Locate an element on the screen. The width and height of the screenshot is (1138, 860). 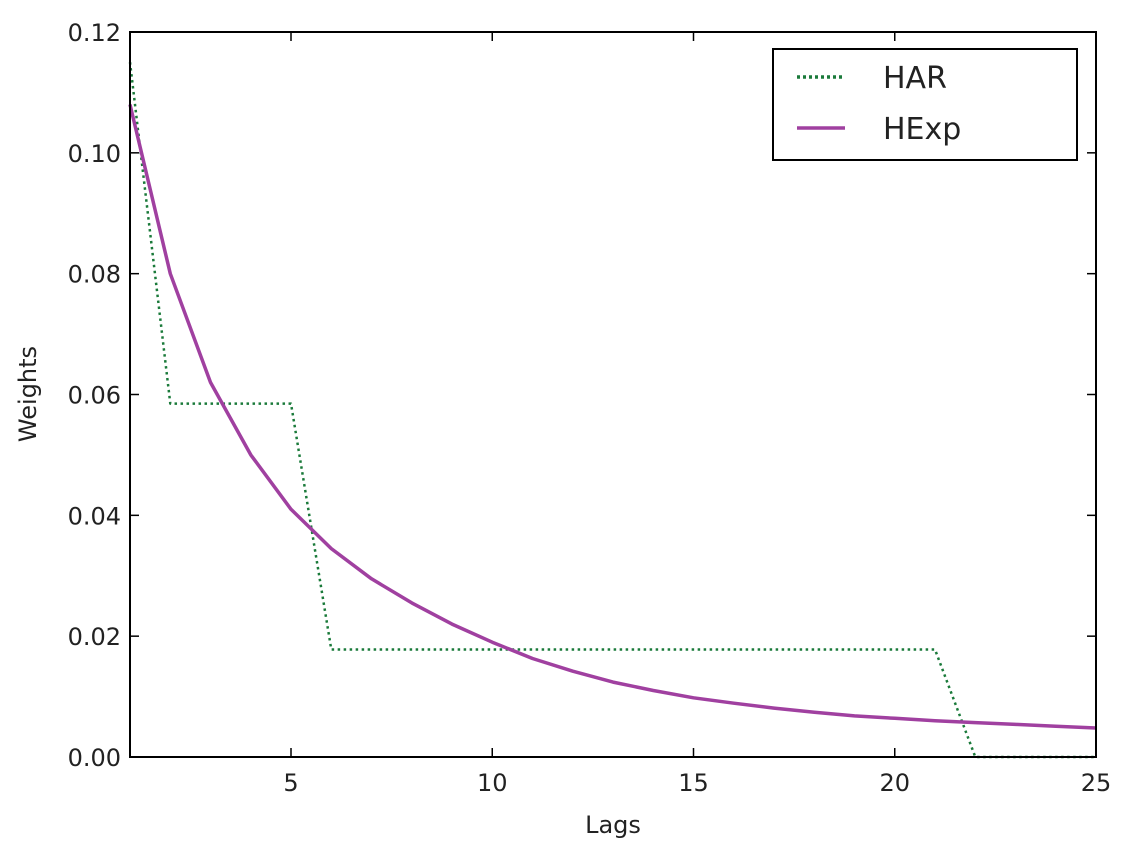
x-tick-label: 20 is located at coordinates (894, 783).